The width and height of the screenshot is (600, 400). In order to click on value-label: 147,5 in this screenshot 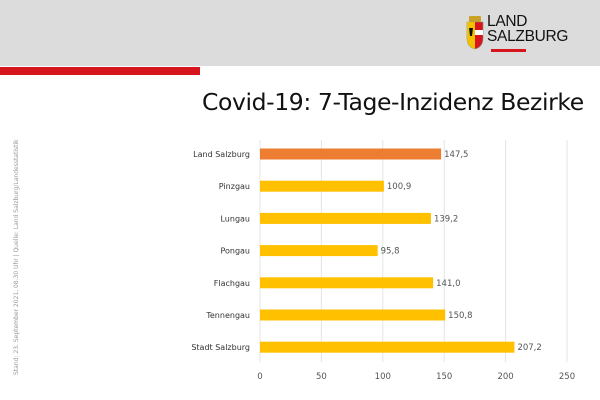, I will do `click(456, 155)`.